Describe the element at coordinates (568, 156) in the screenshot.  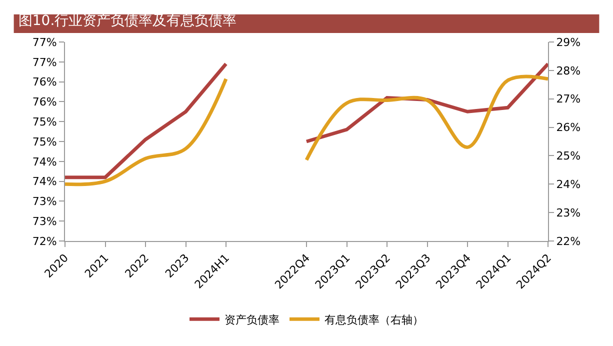
I see `y2-tick-label: 25%` at that location.